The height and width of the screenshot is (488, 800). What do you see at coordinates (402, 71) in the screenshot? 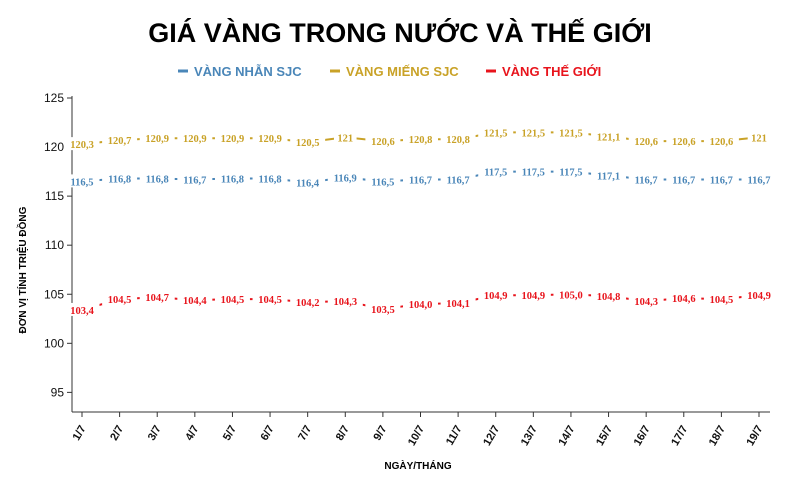
I see `legend-label: VÀNG MIẾNG SJC` at bounding box center [402, 71].